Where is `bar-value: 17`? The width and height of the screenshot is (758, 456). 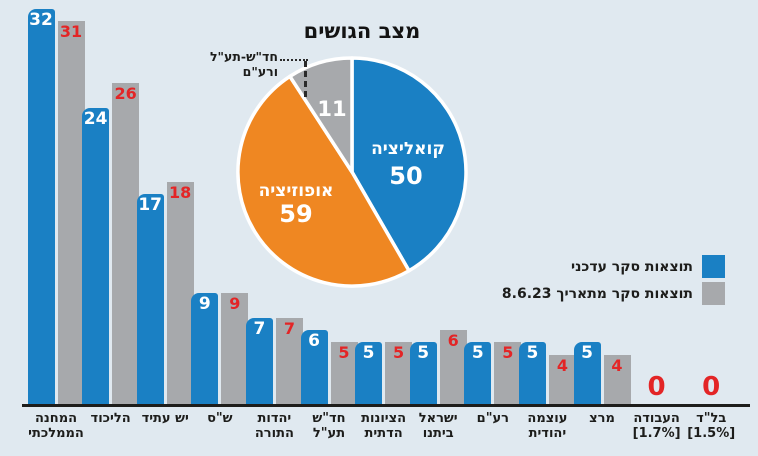
bar-value: 17 is located at coordinates (150, 205).